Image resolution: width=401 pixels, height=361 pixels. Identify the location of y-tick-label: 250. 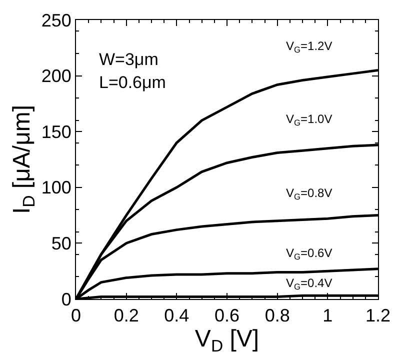
(56, 20).